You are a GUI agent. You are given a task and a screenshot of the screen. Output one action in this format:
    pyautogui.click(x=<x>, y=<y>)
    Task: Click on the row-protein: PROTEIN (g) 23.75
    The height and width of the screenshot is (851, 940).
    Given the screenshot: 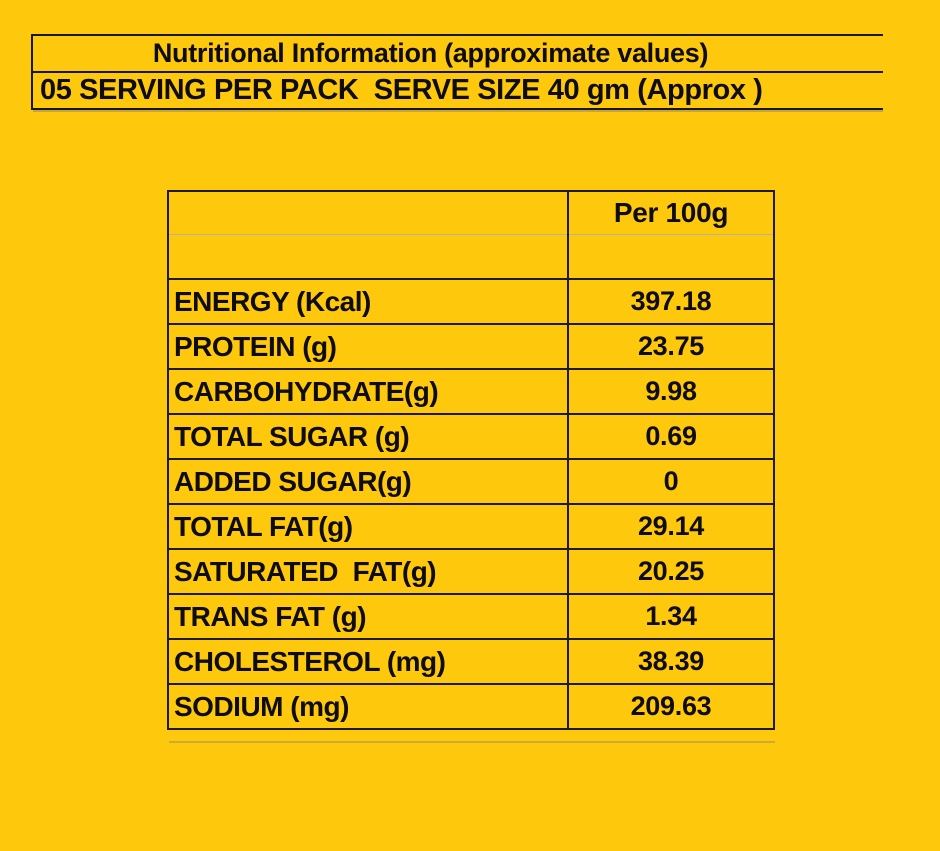 What is the action you would take?
    pyautogui.click(x=471, y=346)
    